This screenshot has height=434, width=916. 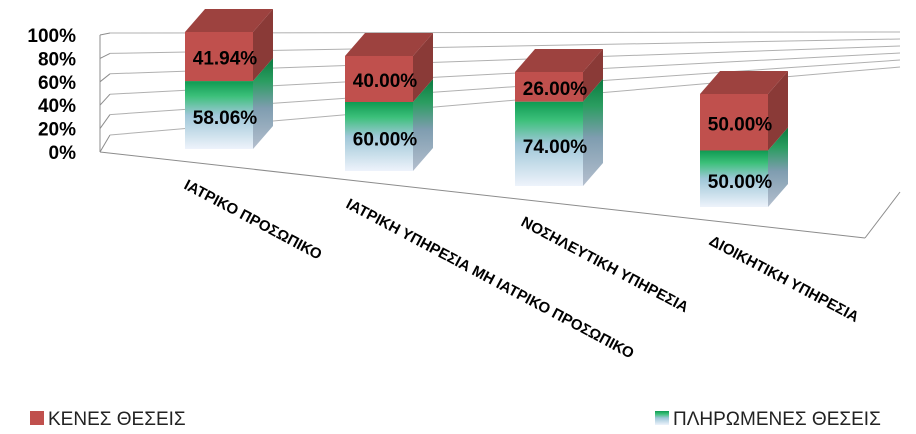 I want to click on legend-item-paid: ΠΛΗΡΩΜΕΝΕΣ ΘΕΣΕΙΣ, so click(x=768, y=419).